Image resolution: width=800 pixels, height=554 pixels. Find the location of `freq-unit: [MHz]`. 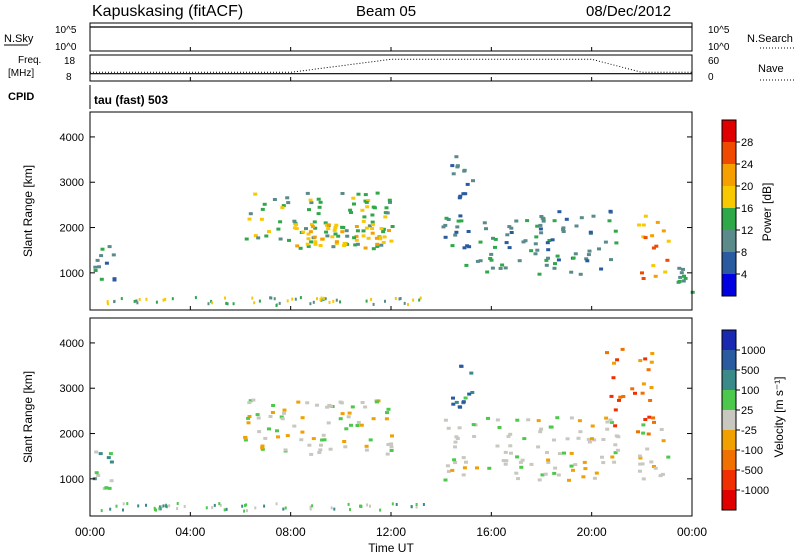

freq-unit: [MHz] is located at coordinates (21, 73).